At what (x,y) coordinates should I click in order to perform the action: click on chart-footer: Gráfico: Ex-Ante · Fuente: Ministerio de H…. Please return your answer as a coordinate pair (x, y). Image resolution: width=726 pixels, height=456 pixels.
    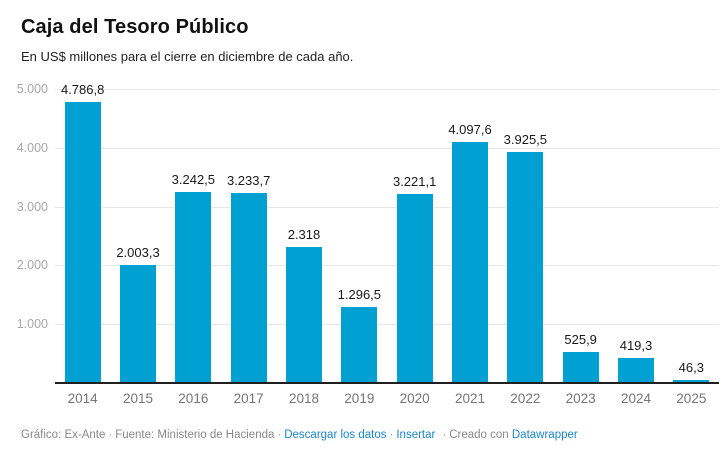
    Looking at the image, I should click on (299, 435).